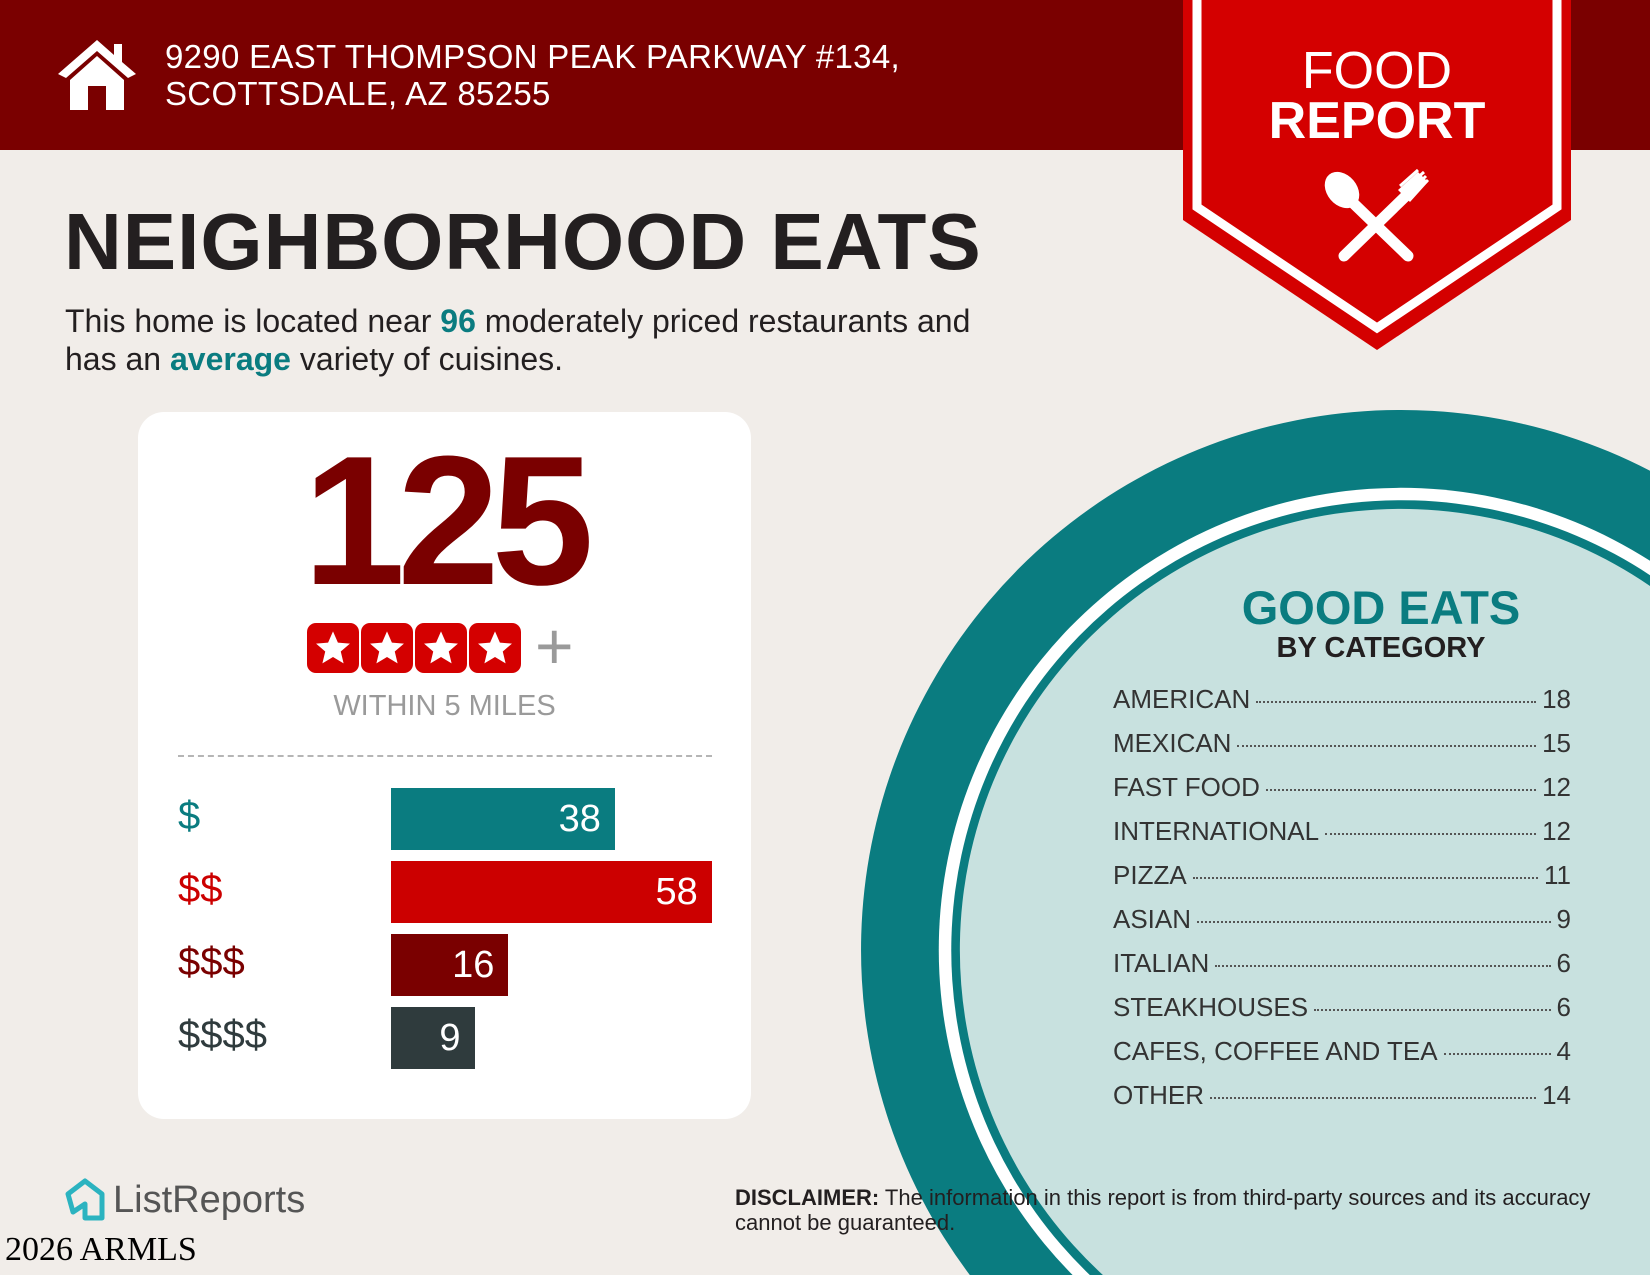 This screenshot has height=1275, width=1650. Describe the element at coordinates (445, 756) in the screenshot. I see `divider` at that location.